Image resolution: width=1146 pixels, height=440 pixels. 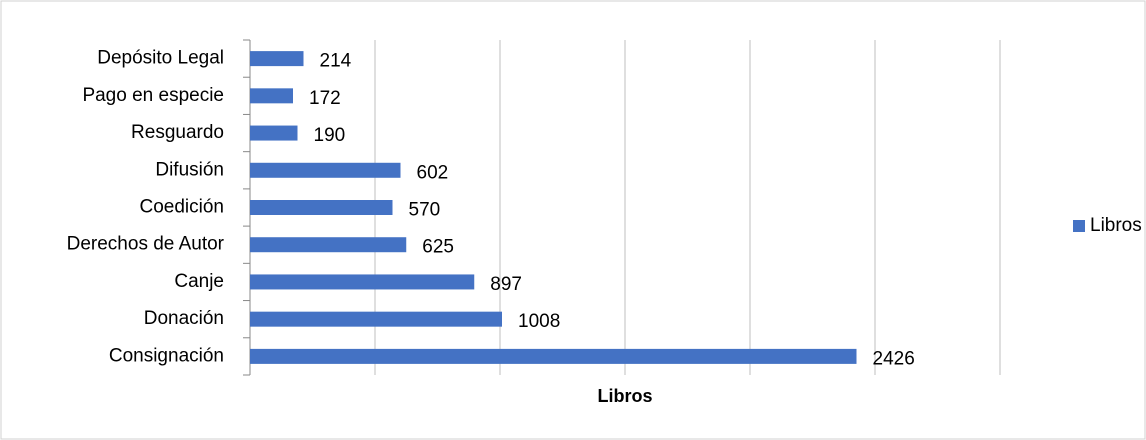 I want to click on data-label: 602, so click(x=433, y=172).